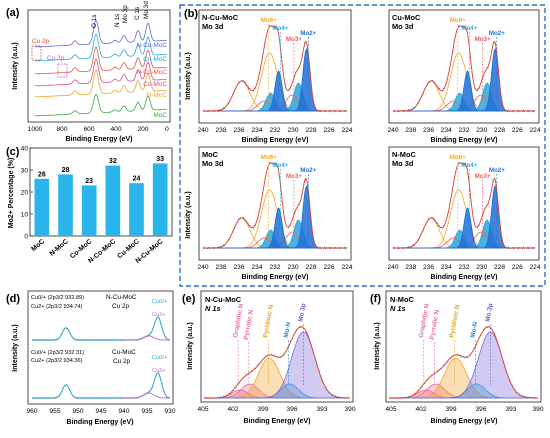  I want to click on series-label-n-cu-moc: N-Cu-MoC, so click(151, 45).